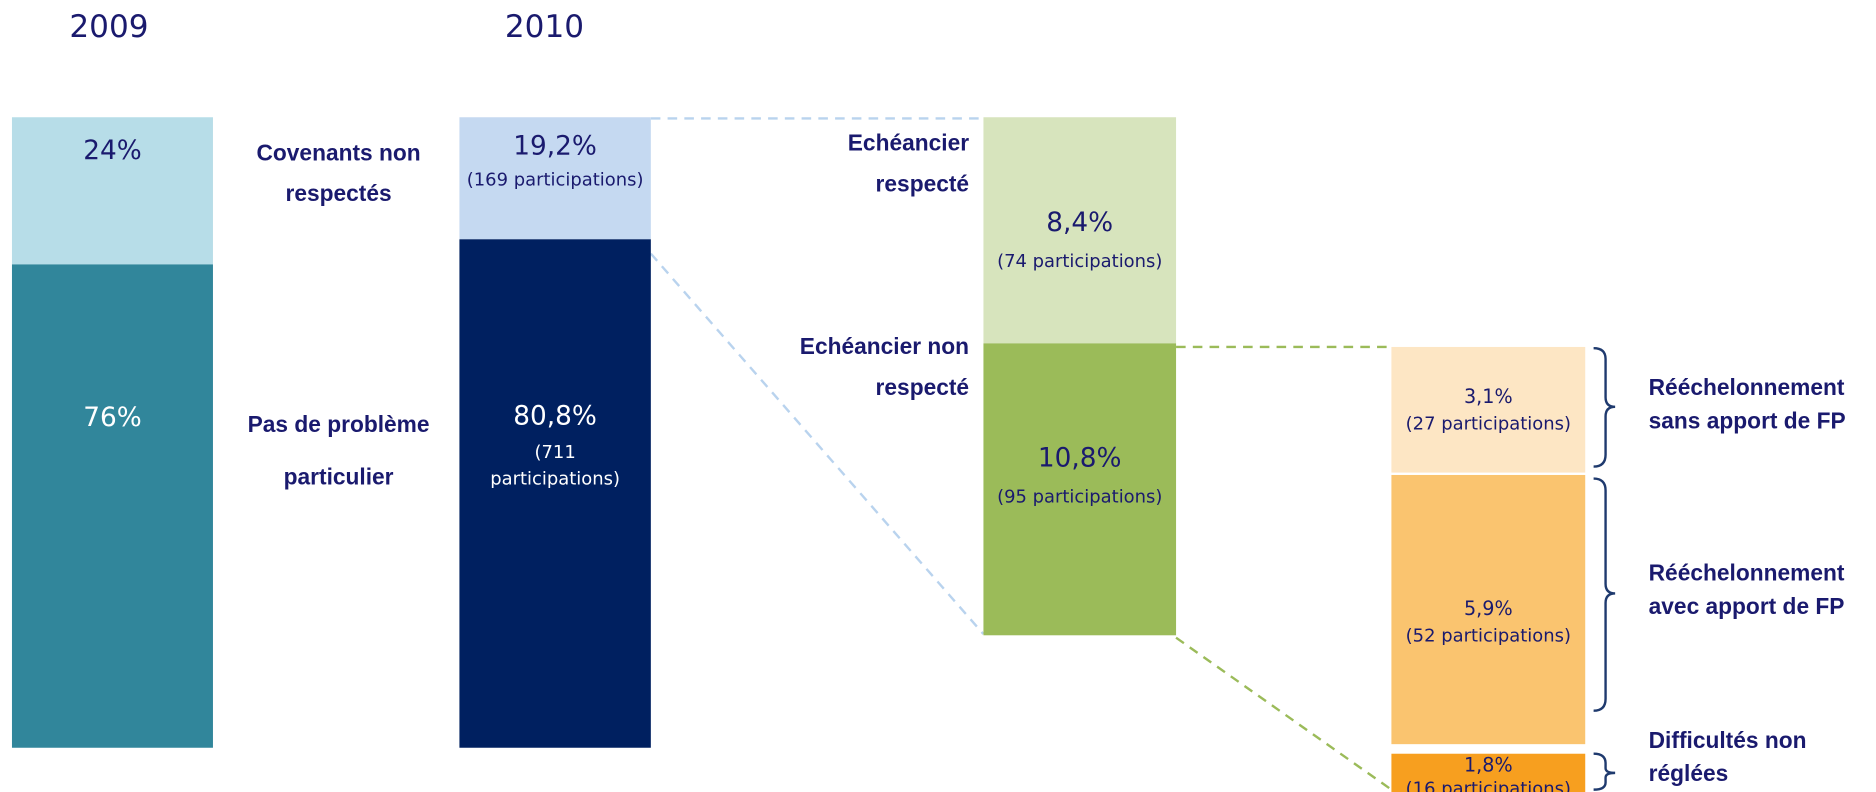 The width and height of the screenshot is (1876, 792). I want to click on label: Covenants non respectés, so click(338, 174).